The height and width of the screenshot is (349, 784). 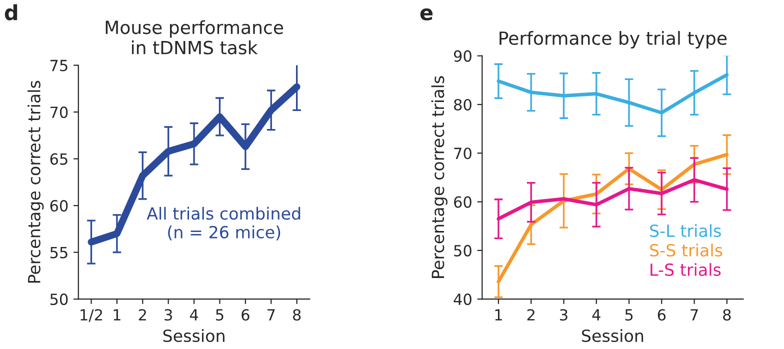 I want to click on y-tick-label: 40, so click(x=463, y=300).